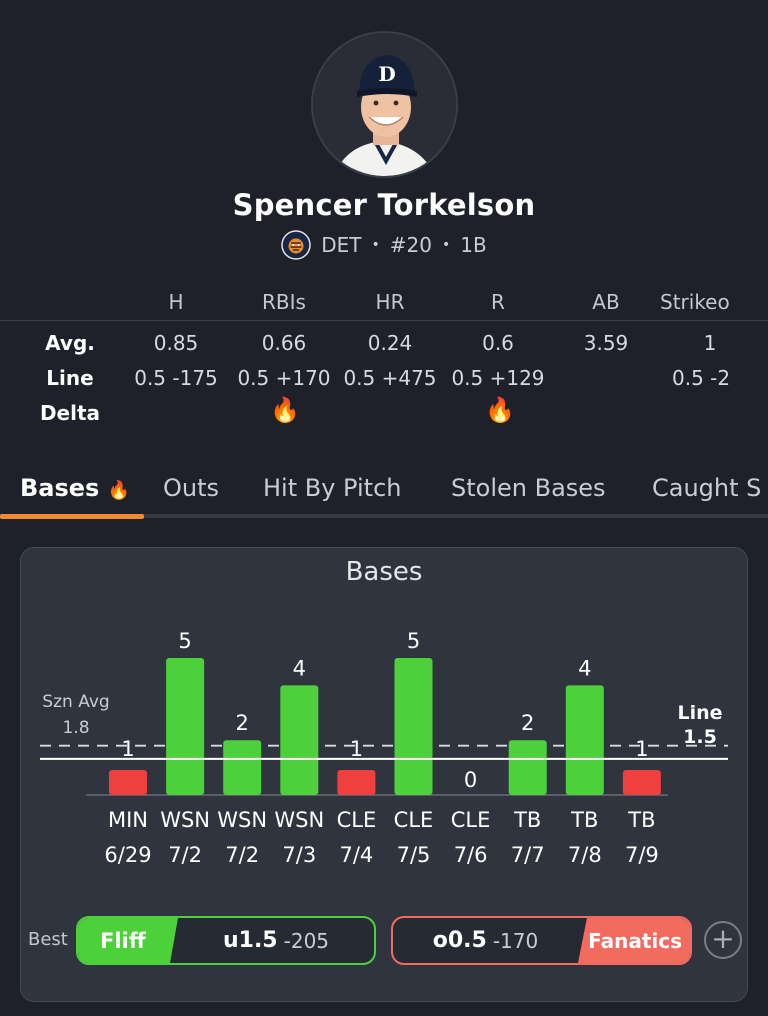 The height and width of the screenshot is (1016, 768). Describe the element at coordinates (306, 940) in the screenshot. I see `bet-odds: -205` at that location.